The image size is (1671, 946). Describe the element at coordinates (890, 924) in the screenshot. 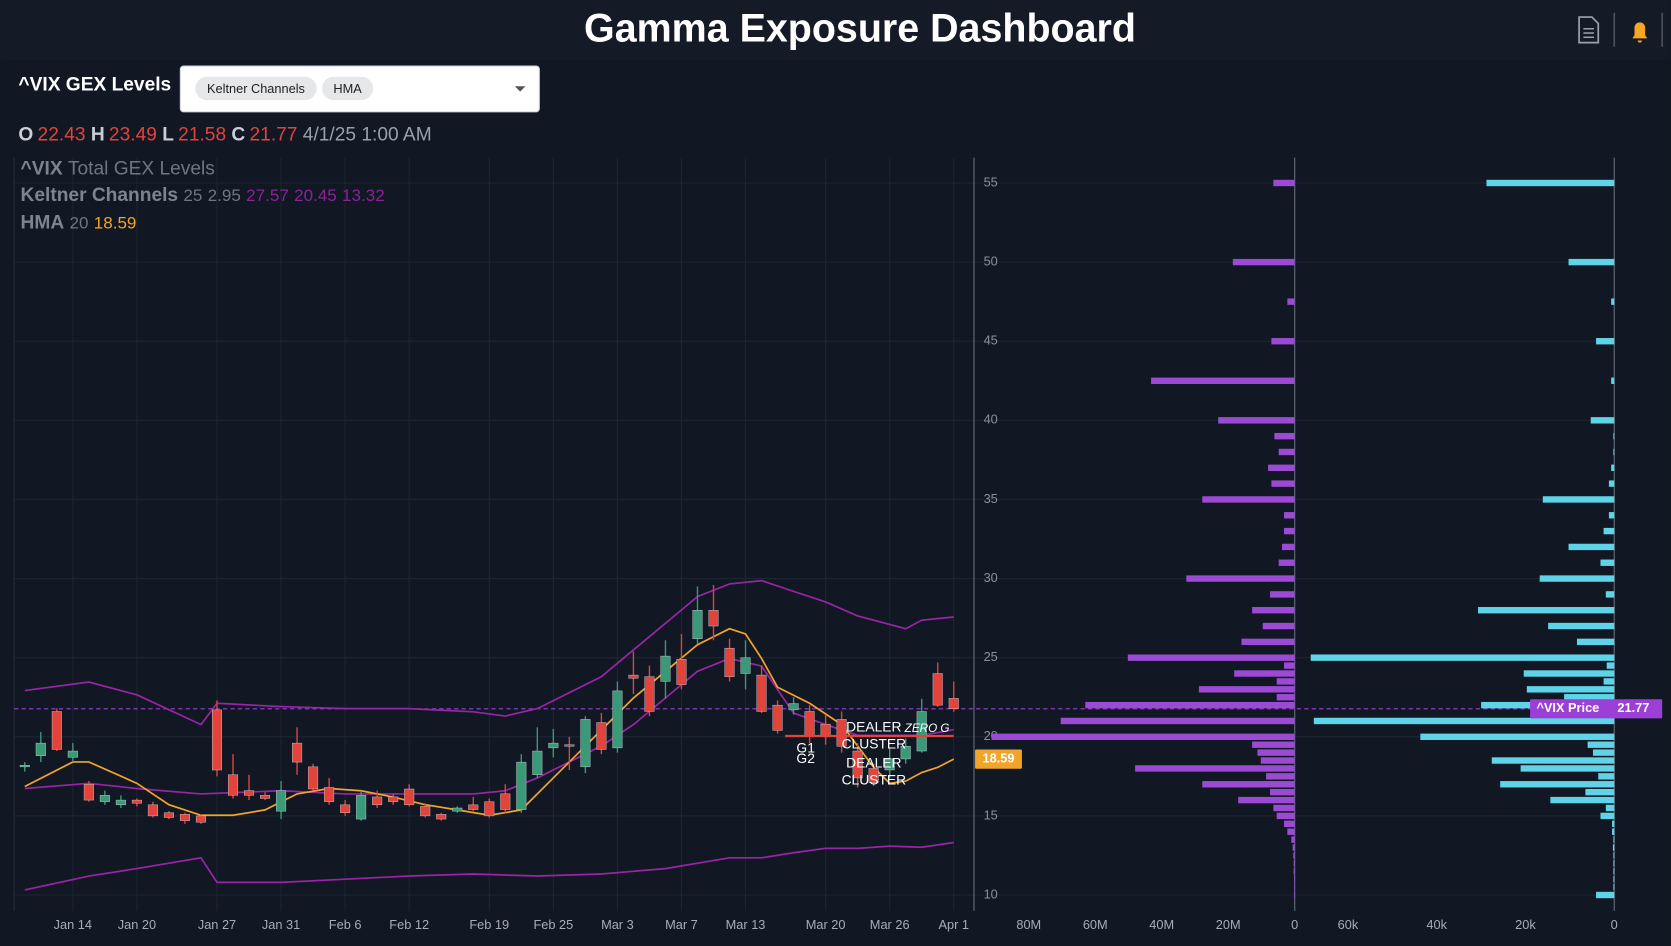

I see `x-tick-label: Mar 26` at that location.